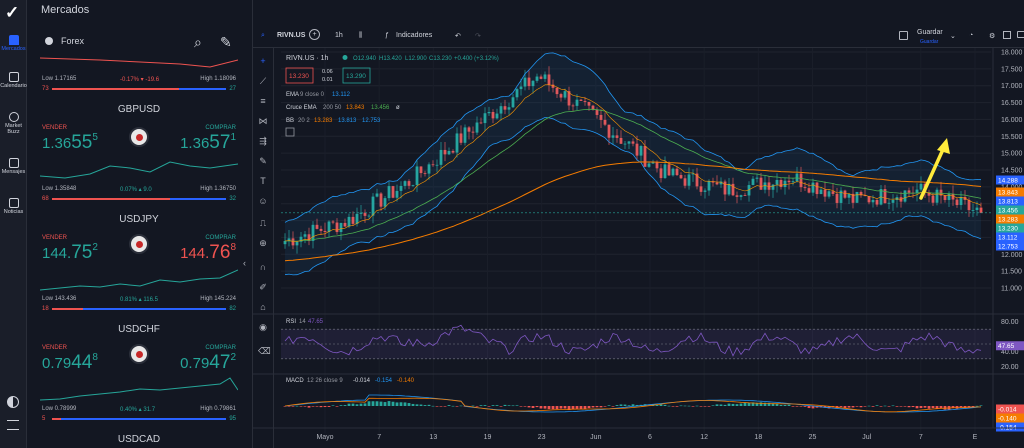  What do you see at coordinates (903, 35) in the screenshot?
I see `layout-icon` at bounding box center [903, 35].